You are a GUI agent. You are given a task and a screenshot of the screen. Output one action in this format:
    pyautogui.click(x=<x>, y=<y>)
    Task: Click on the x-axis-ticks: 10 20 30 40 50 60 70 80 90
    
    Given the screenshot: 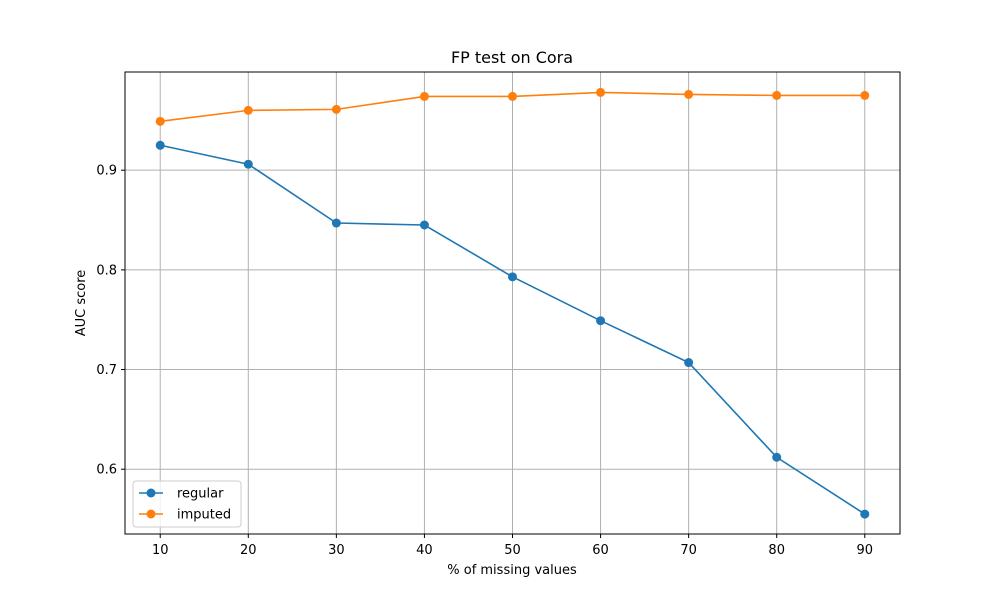 What is the action you would take?
    pyautogui.click(x=512, y=546)
    